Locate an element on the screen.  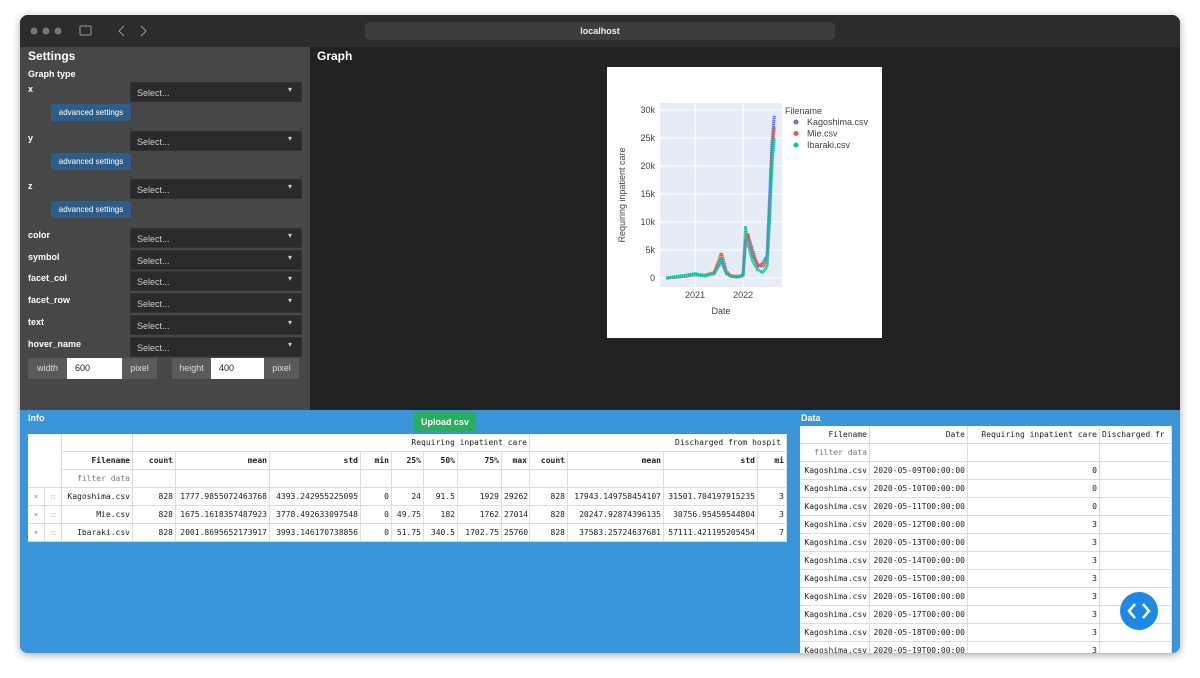
table-cell: 2020-05-17T00:00:00 is located at coordinates (919, 615).